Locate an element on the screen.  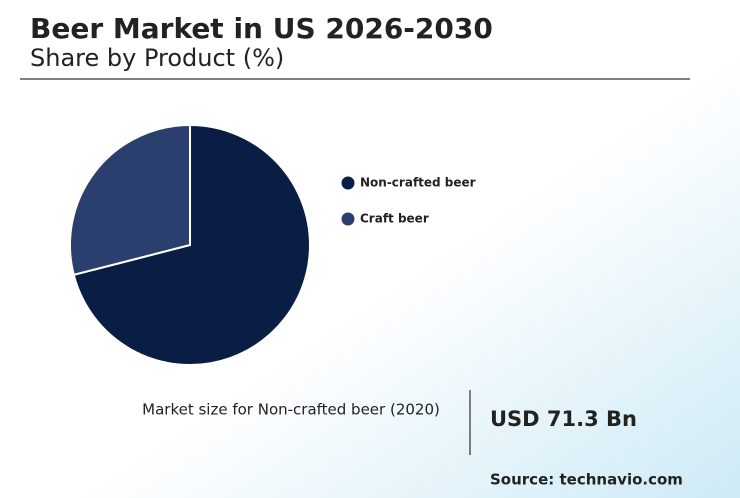
annotation-value: USD 71.3 Bn is located at coordinates (563, 419).